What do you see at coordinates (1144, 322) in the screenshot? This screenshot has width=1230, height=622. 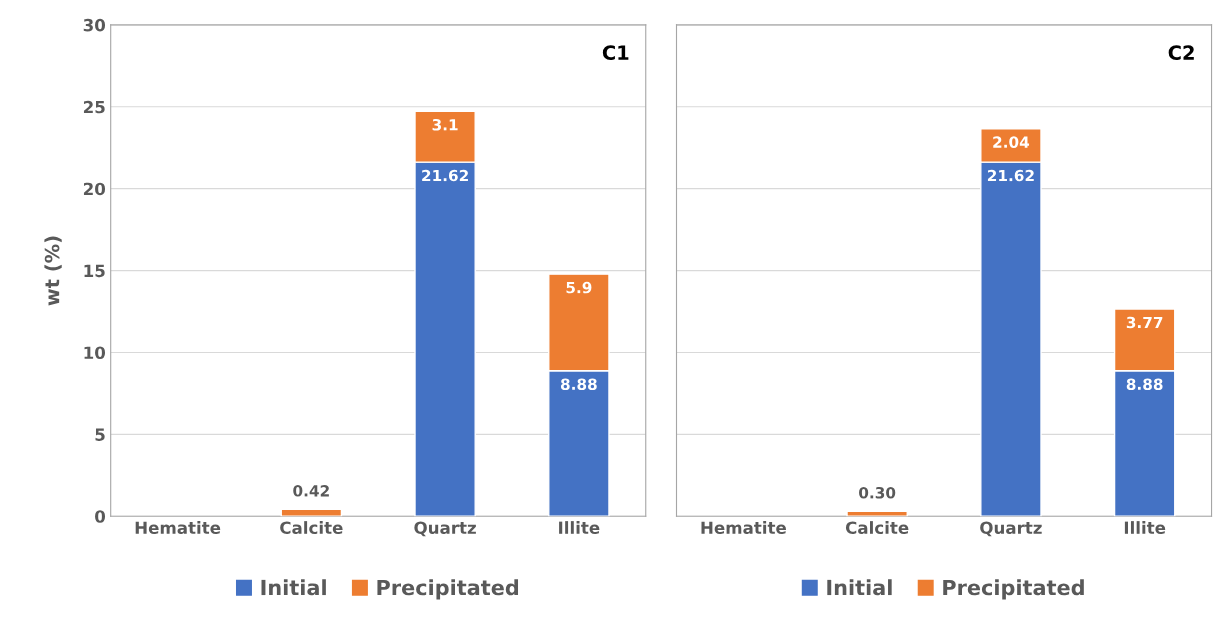 I see `data-label: 3.77` at bounding box center [1144, 322].